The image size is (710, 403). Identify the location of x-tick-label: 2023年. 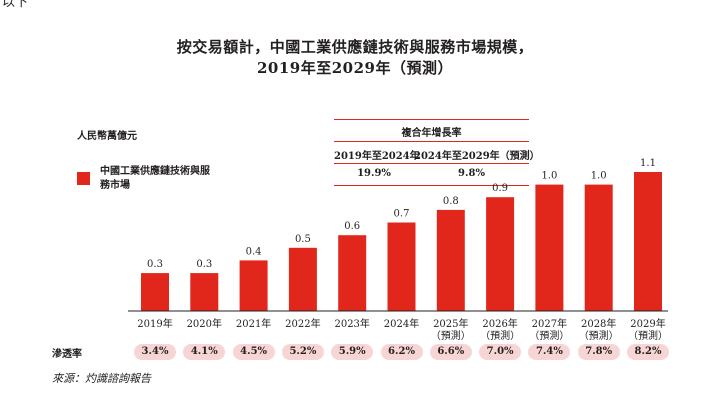
(351, 323).